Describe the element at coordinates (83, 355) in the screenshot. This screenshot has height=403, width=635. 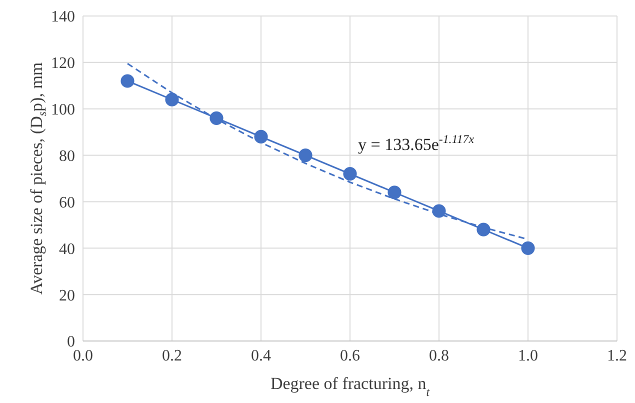
I see `x-tick-label: 0.0` at that location.